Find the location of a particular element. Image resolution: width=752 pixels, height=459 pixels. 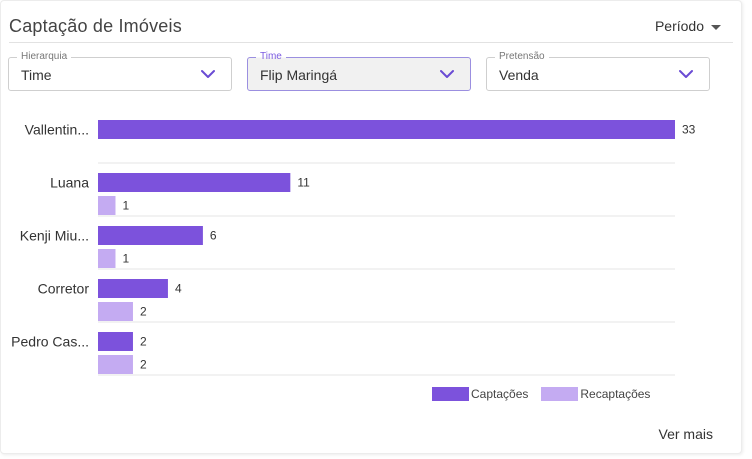

legend-item-recaptacoes: Recaptações is located at coordinates (595, 394).